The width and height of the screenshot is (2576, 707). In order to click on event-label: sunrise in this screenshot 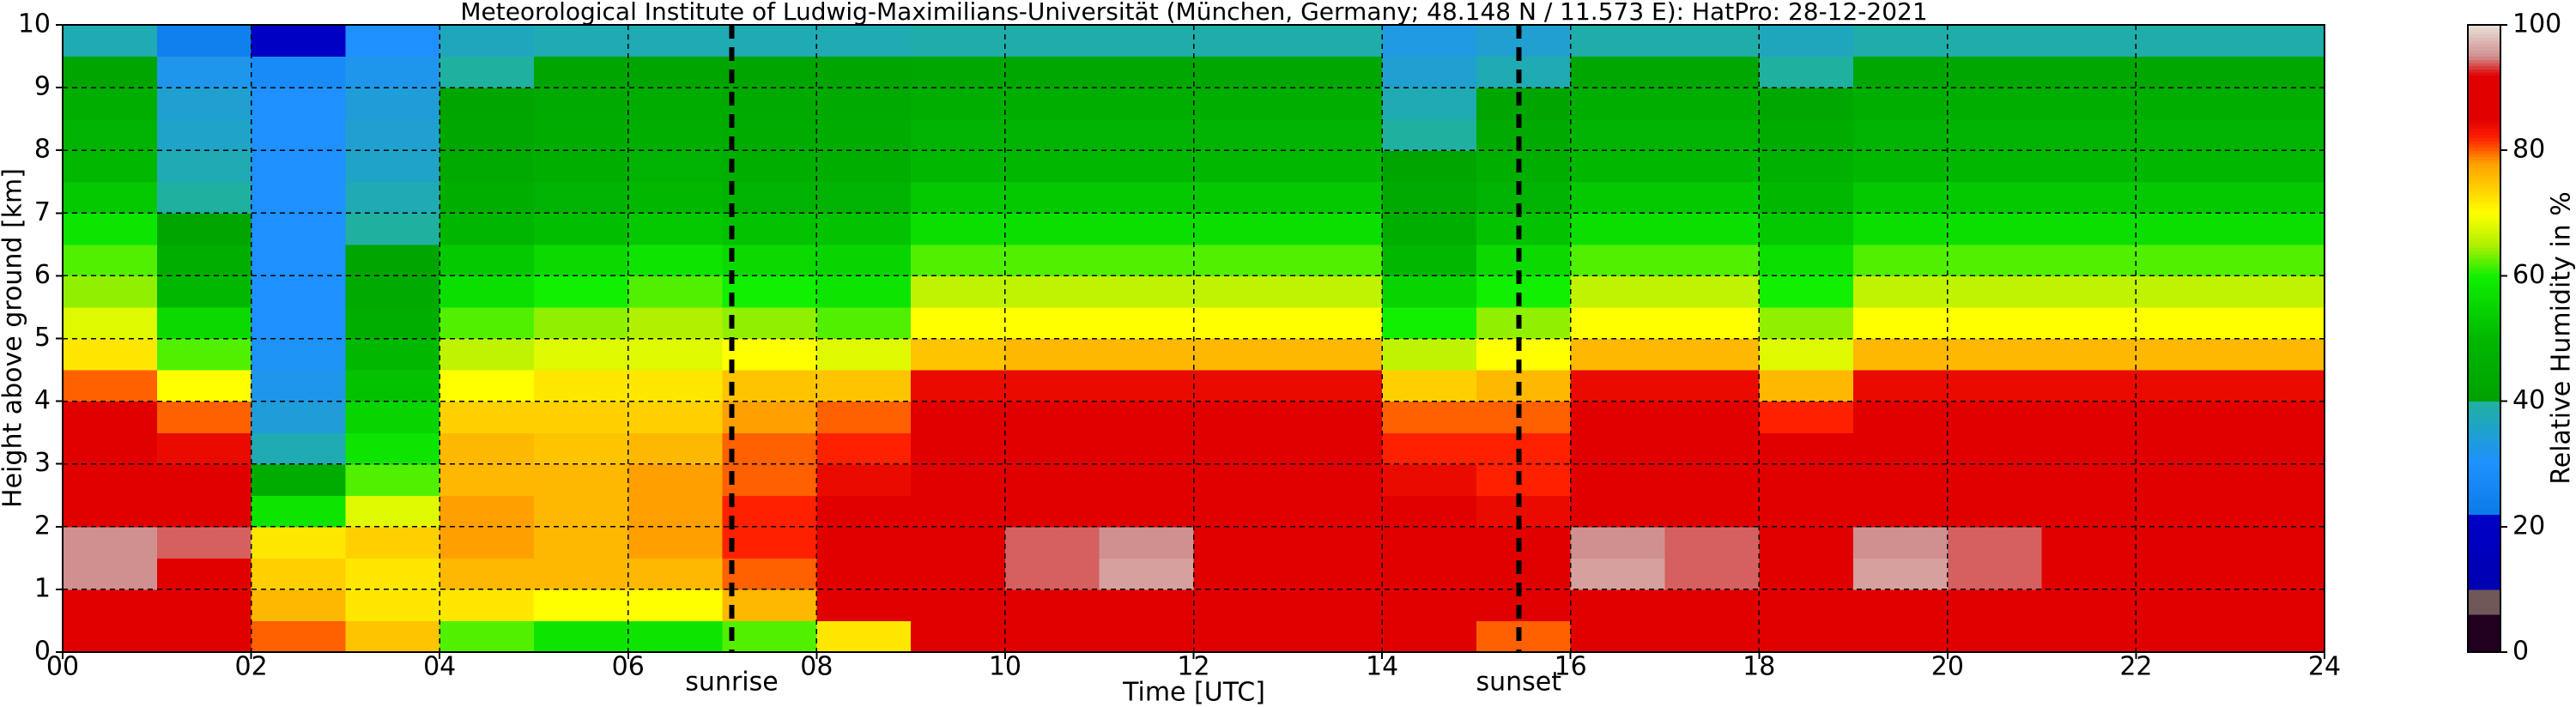, I will do `click(731, 683)`.